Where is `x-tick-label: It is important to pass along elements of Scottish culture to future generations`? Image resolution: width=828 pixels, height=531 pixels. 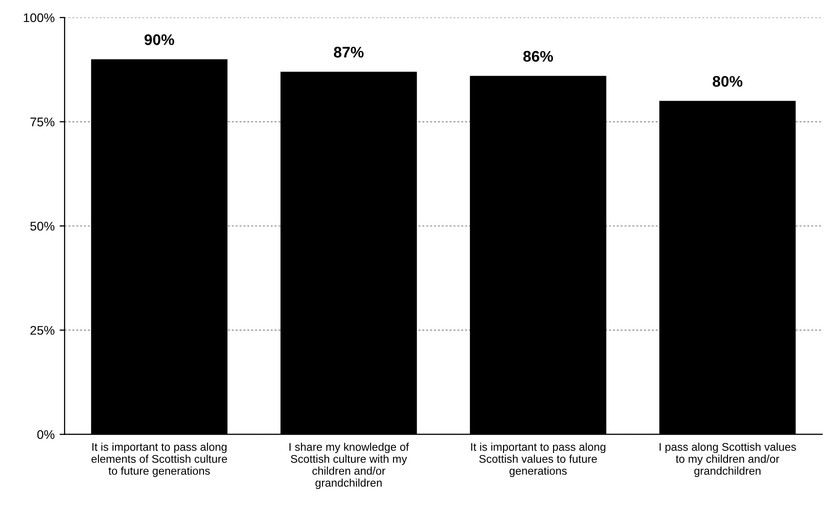
x-tick-label: It is important to pass along elements of Scottish culture to future generations is located at coordinates (160, 459).